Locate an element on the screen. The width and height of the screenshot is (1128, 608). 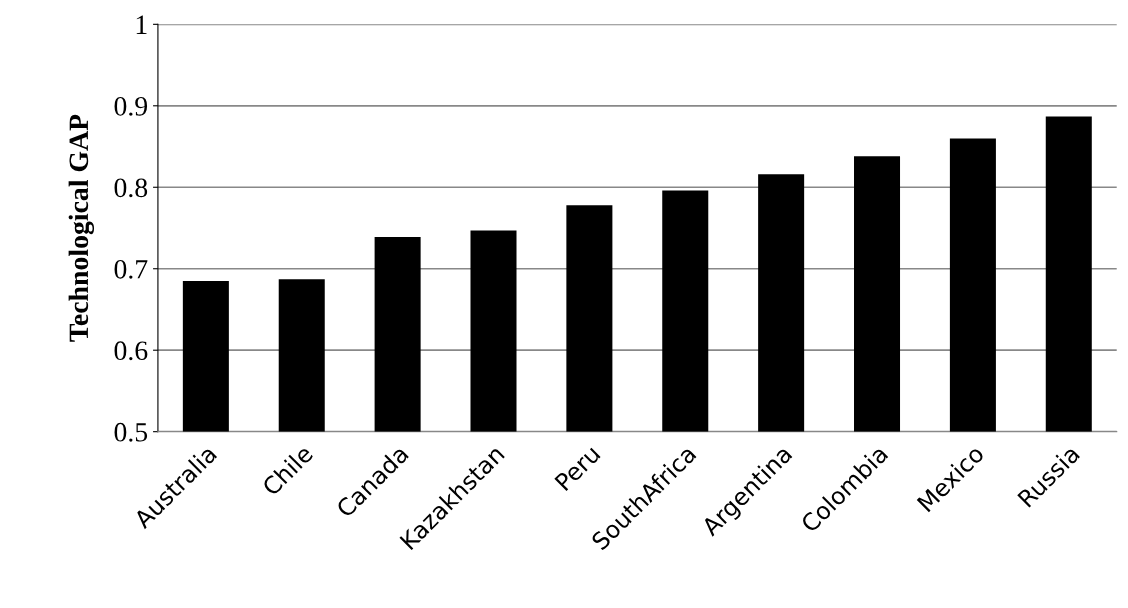
y-tick-label: 0.5 is located at coordinates (131, 432).